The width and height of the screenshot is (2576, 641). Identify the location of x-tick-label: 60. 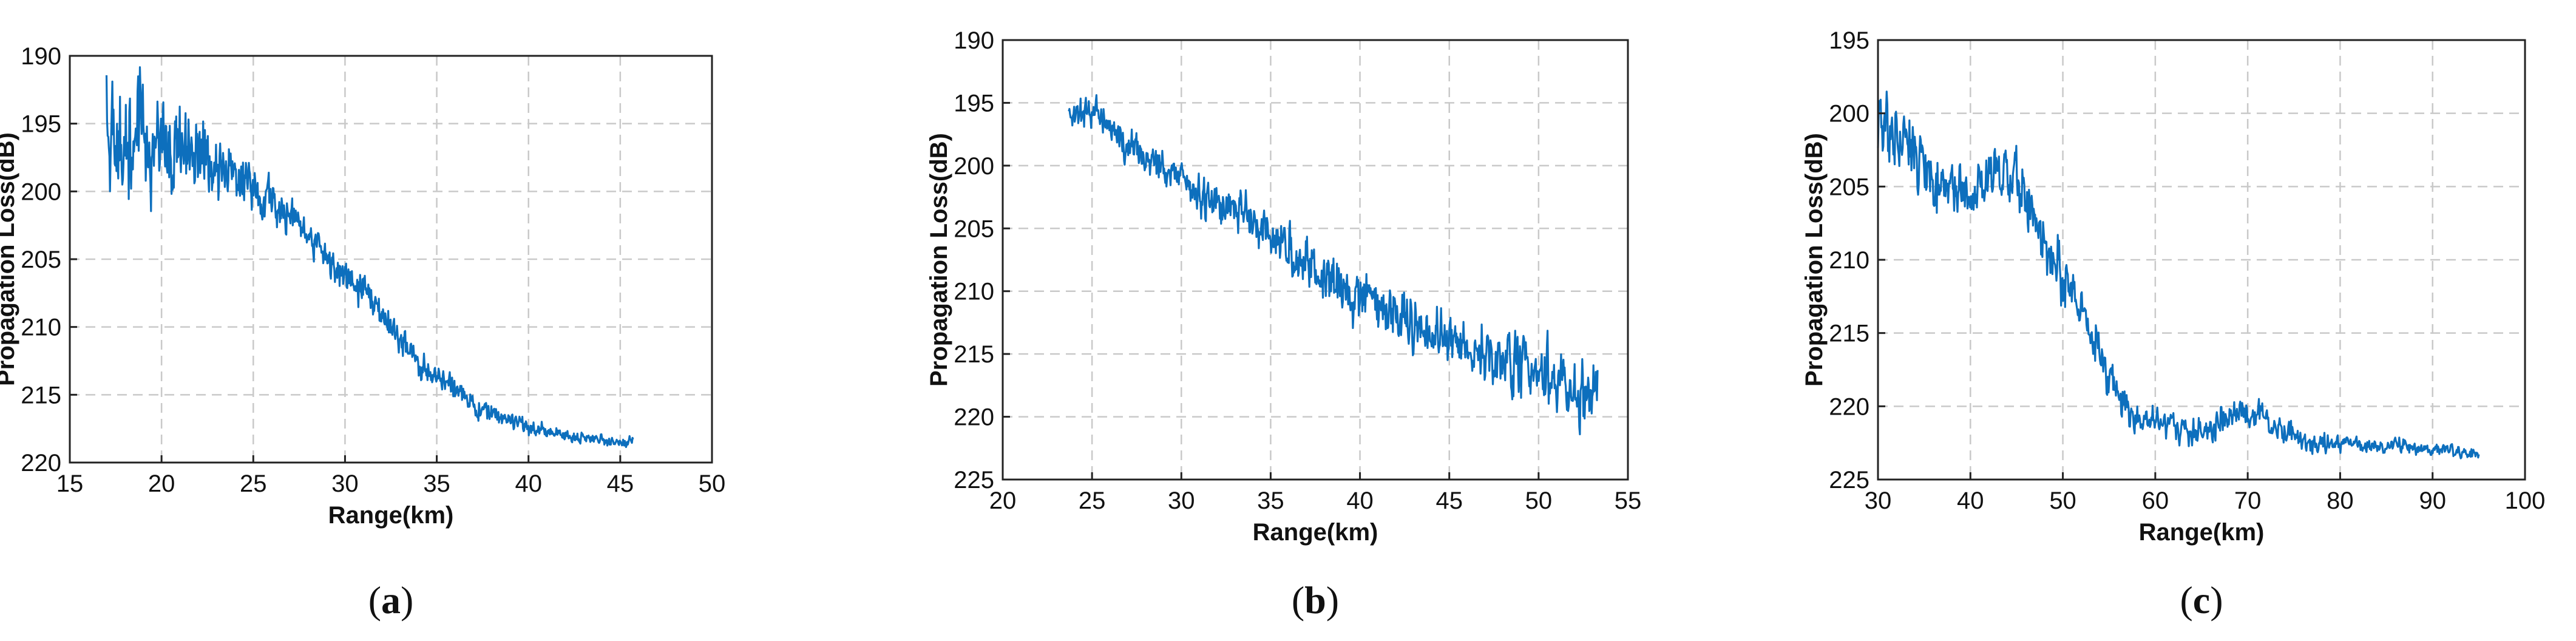
(2155, 501).